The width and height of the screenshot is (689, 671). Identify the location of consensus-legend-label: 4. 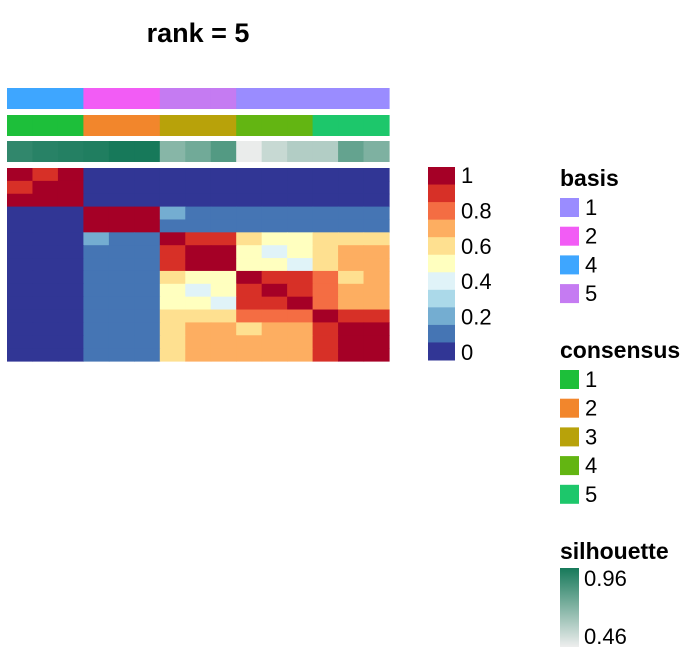
(591, 465).